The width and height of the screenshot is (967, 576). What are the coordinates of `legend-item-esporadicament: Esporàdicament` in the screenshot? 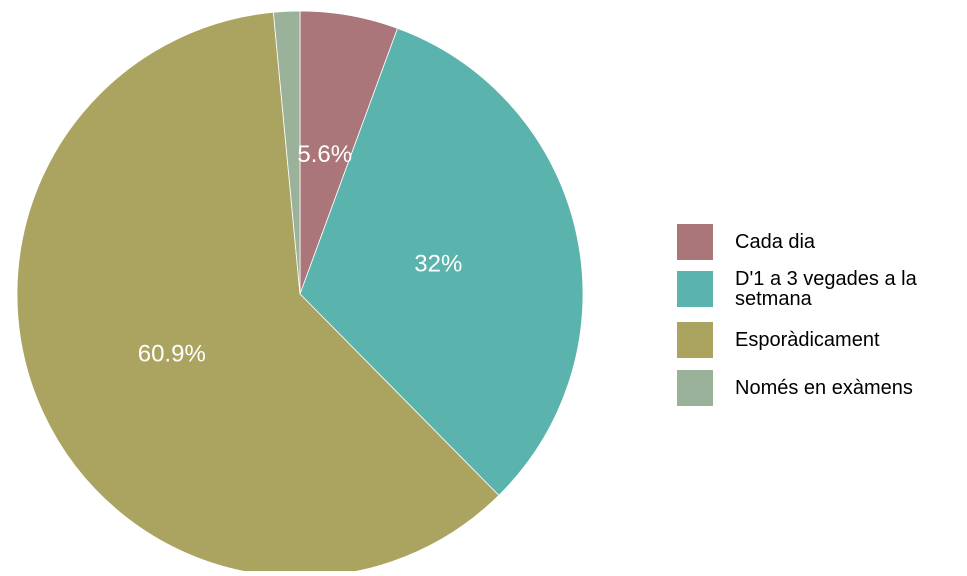 It's located at (778, 340).